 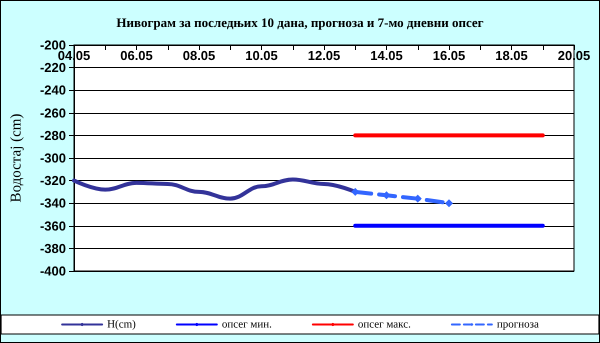 I want to click on x-tick-label: 18.05, so click(x=511, y=55).